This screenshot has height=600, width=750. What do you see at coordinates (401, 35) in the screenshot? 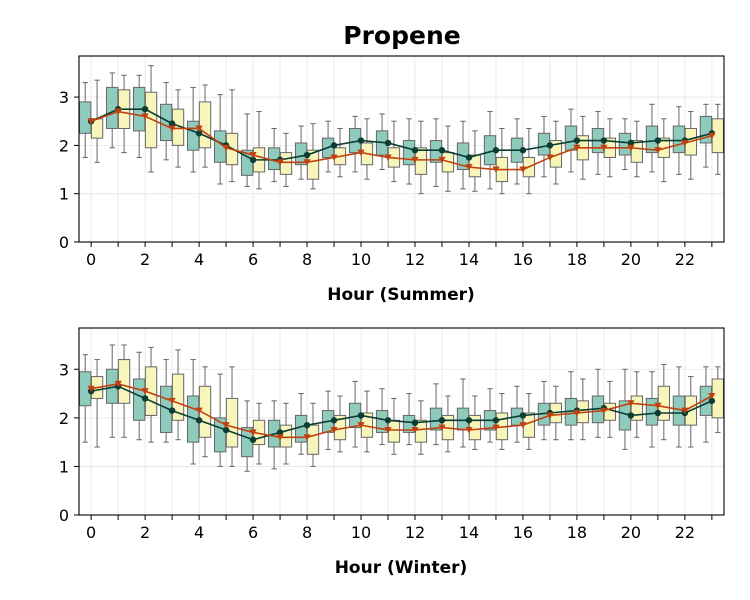
I see `chart-title: Propene` at bounding box center [401, 35].